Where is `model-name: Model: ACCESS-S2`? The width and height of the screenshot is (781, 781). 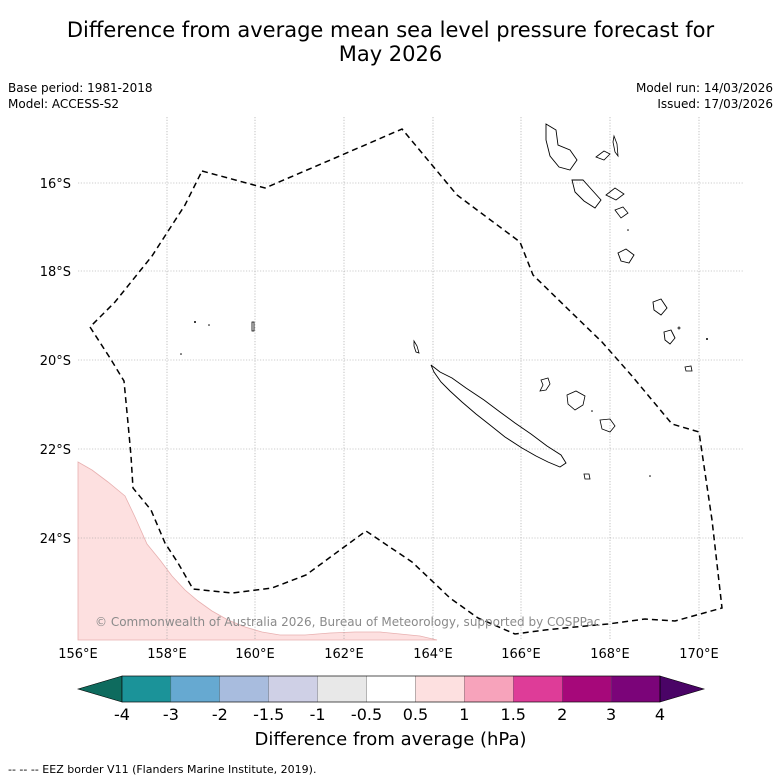 model-name: Model: ACCESS-S2 is located at coordinates (64, 104).